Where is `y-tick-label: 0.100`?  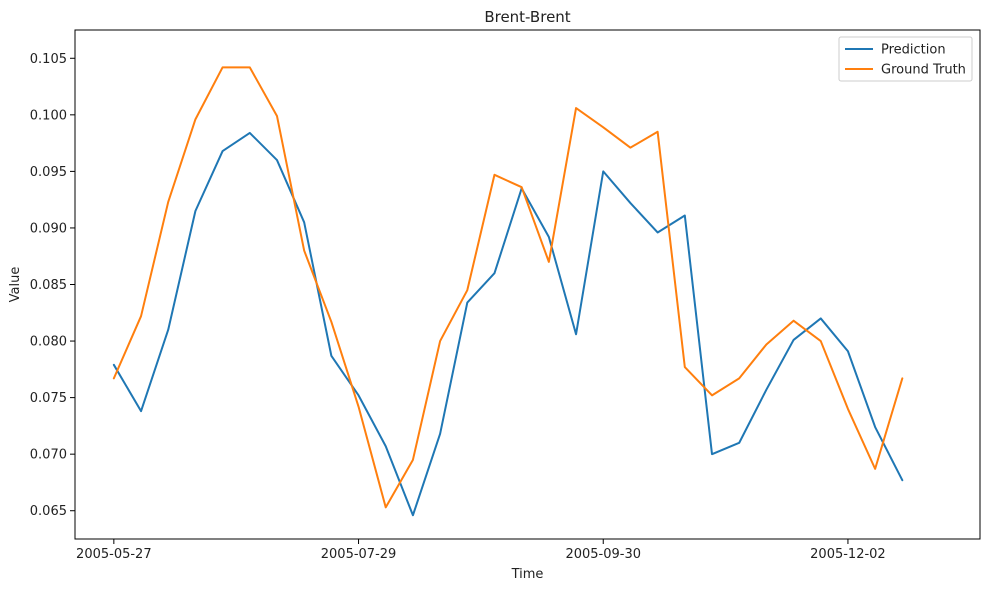
y-tick-label: 0.100 is located at coordinates (48, 115).